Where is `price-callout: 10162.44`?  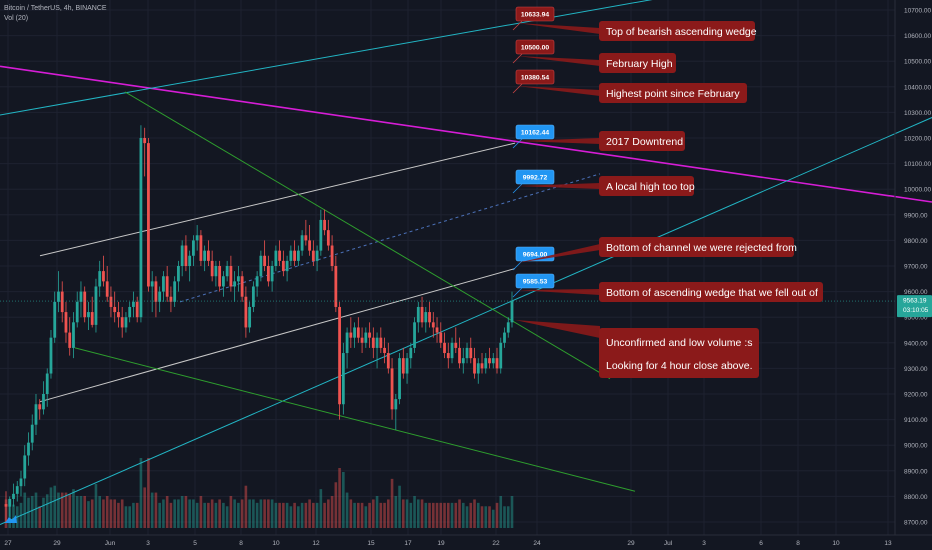
price-callout: 10162.44 is located at coordinates (533, 136).